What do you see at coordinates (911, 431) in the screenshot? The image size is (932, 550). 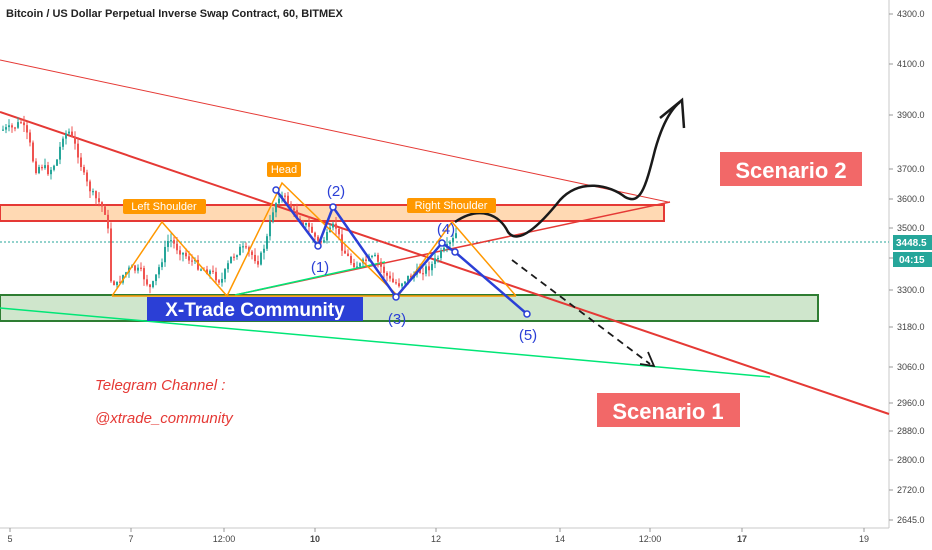 I see `y-tick-label: 2880.0` at bounding box center [911, 431].